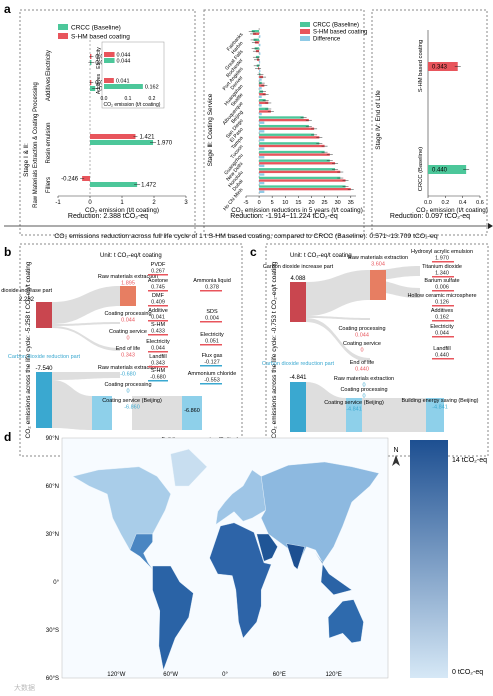 Image resolution: width=493 pixels, height=696 pixels. What do you see at coordinates (212, 281) in the screenshot?
I see `right-item-0-label: Ammonia liquid` at bounding box center [212, 281].